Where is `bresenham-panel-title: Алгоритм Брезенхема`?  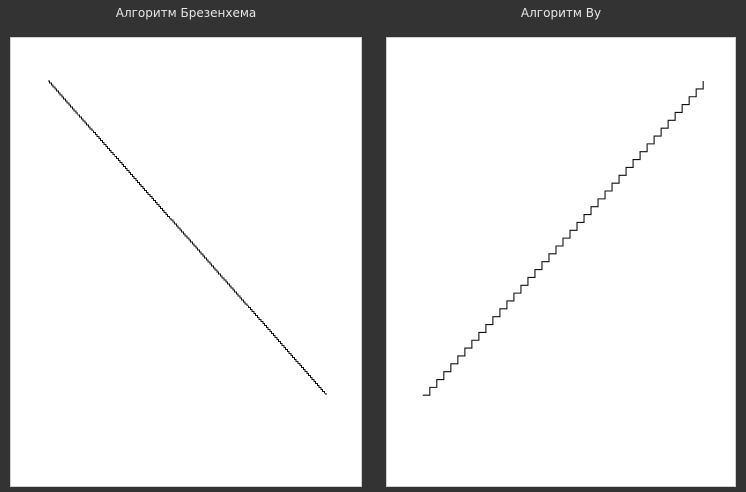
bresenham-panel-title: Алгоритм Брезенхема is located at coordinates (186, 13).